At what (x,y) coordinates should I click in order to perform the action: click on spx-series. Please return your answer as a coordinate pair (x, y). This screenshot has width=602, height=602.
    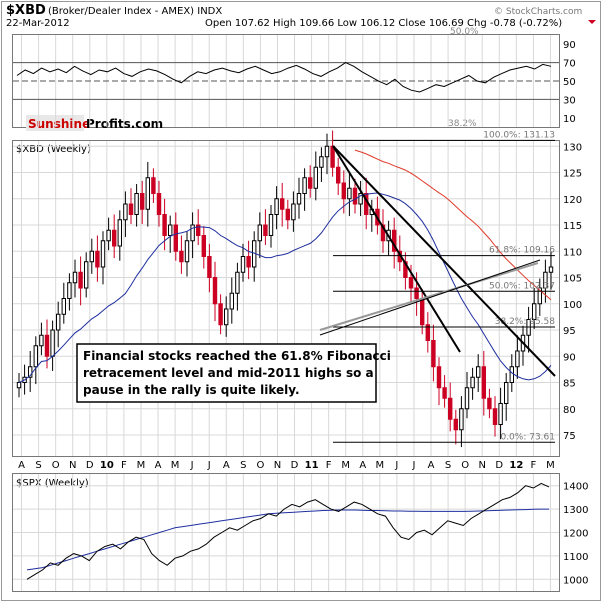
    Looking at the image, I should click on (288, 531).